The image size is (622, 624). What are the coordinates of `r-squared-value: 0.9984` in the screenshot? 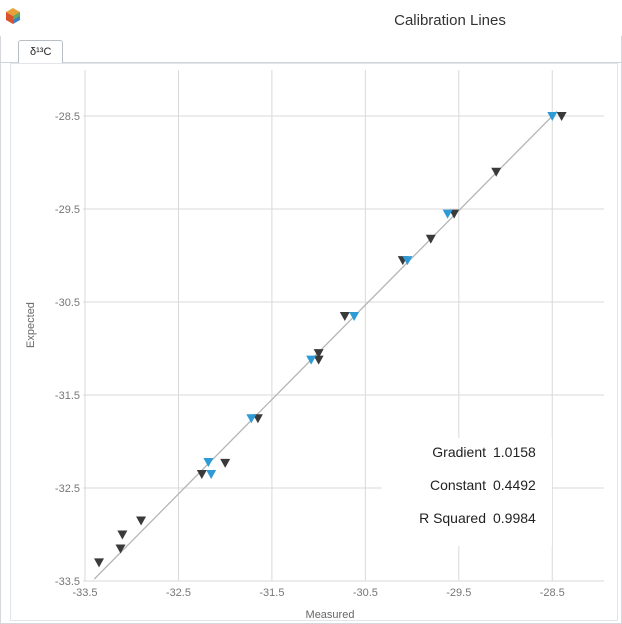 It's located at (514, 518).